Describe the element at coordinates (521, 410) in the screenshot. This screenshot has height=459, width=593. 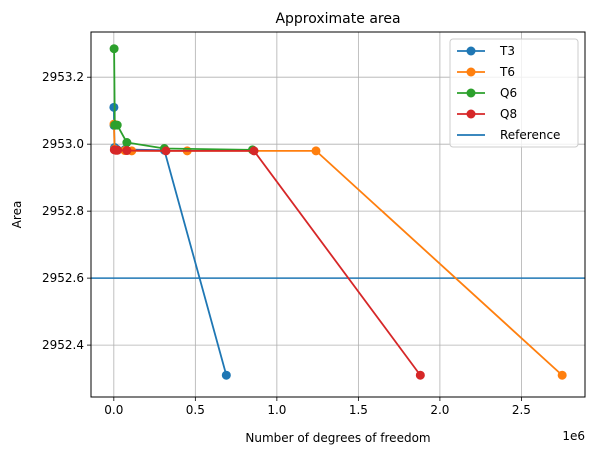
I see `x-tick-label: 2.5` at that location.